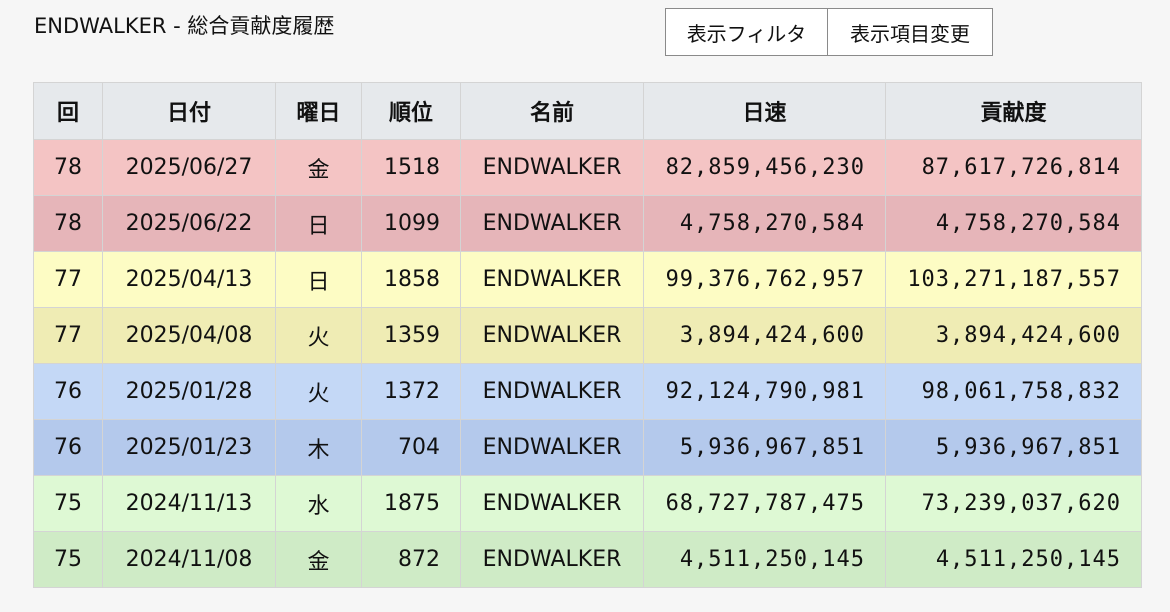 The image size is (1170, 612). What do you see at coordinates (764, 223) in the screenshot?
I see `cell-speed: 4,758,270,584` at bounding box center [764, 223].